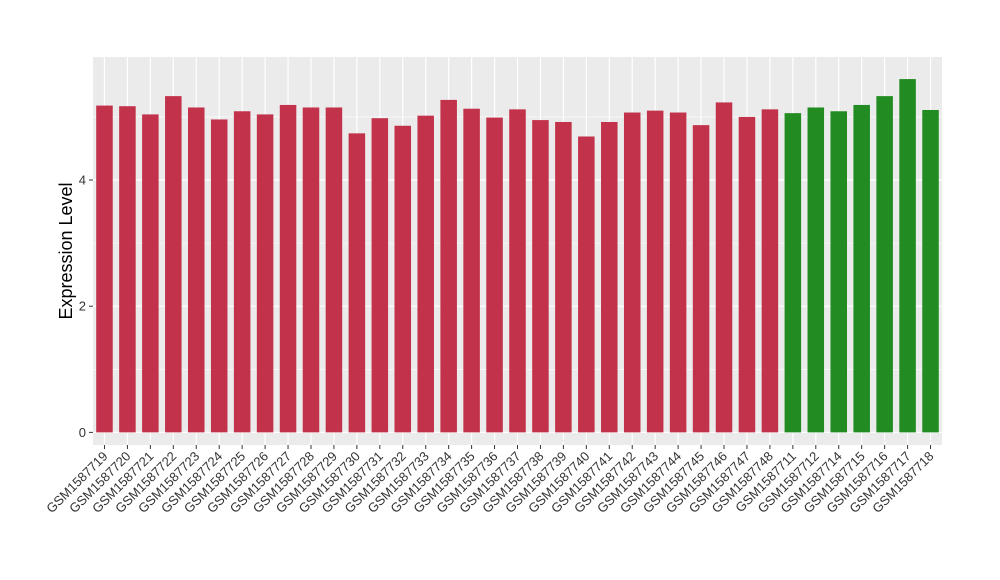 This screenshot has width=1000, height=580. I want to click on bar-GSM1587742, so click(632, 272).